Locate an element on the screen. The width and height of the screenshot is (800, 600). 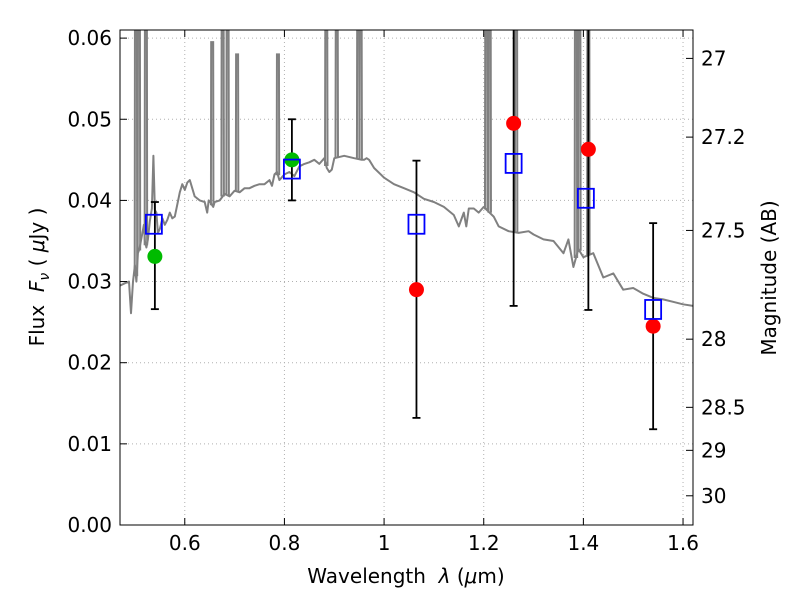
y-tick-label: 0.00 is located at coordinates (89, 525).